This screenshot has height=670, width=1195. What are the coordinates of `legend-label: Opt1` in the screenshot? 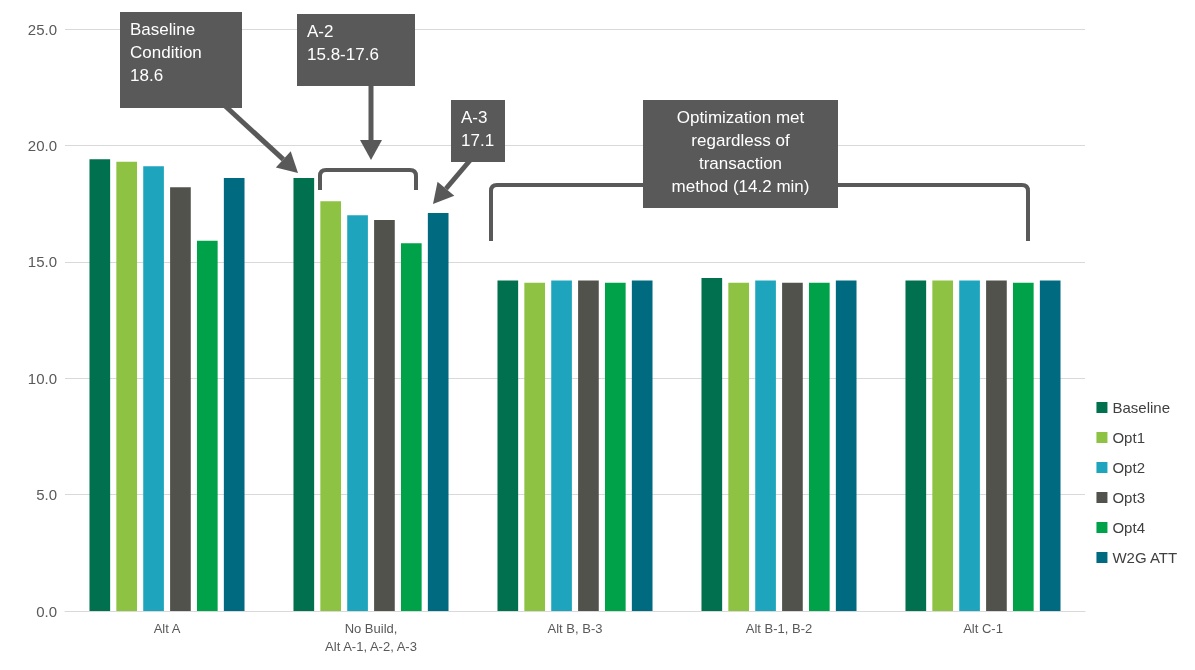 It's located at (1128, 437).